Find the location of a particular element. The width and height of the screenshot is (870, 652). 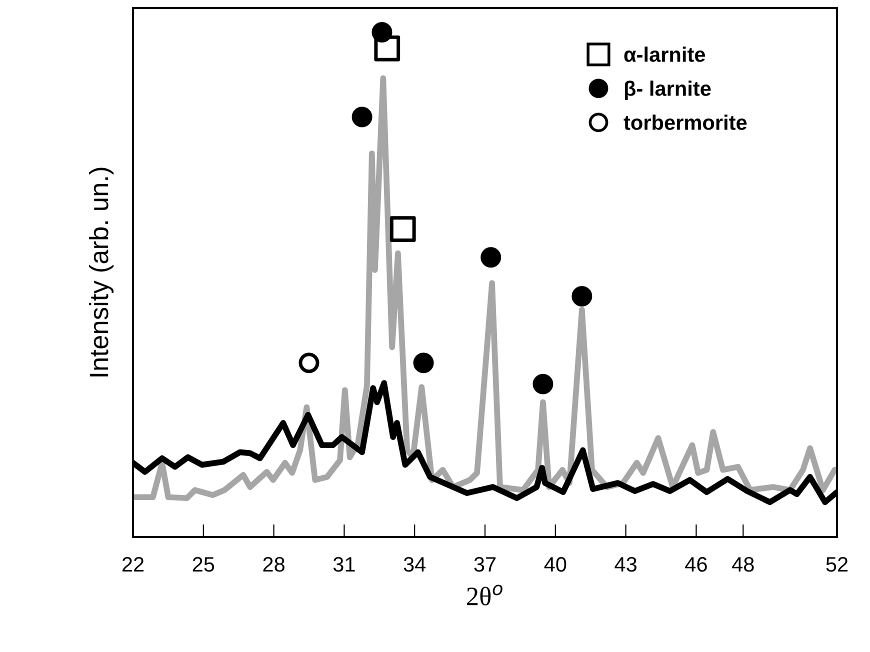

x-tick-label: 52 is located at coordinates (837, 564).